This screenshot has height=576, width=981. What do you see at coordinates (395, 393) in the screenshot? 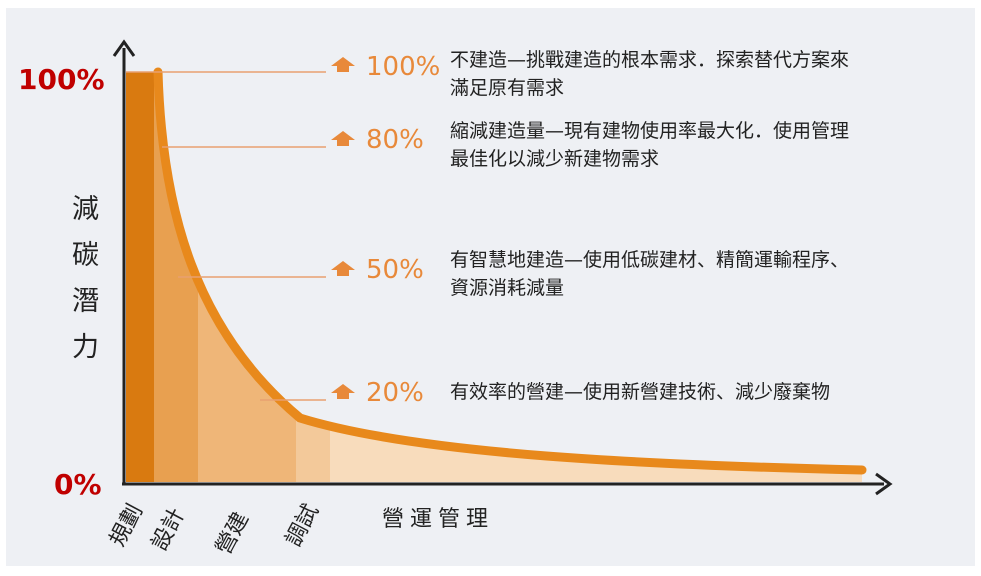
I see `level-pct-20: 20%` at bounding box center [395, 393].